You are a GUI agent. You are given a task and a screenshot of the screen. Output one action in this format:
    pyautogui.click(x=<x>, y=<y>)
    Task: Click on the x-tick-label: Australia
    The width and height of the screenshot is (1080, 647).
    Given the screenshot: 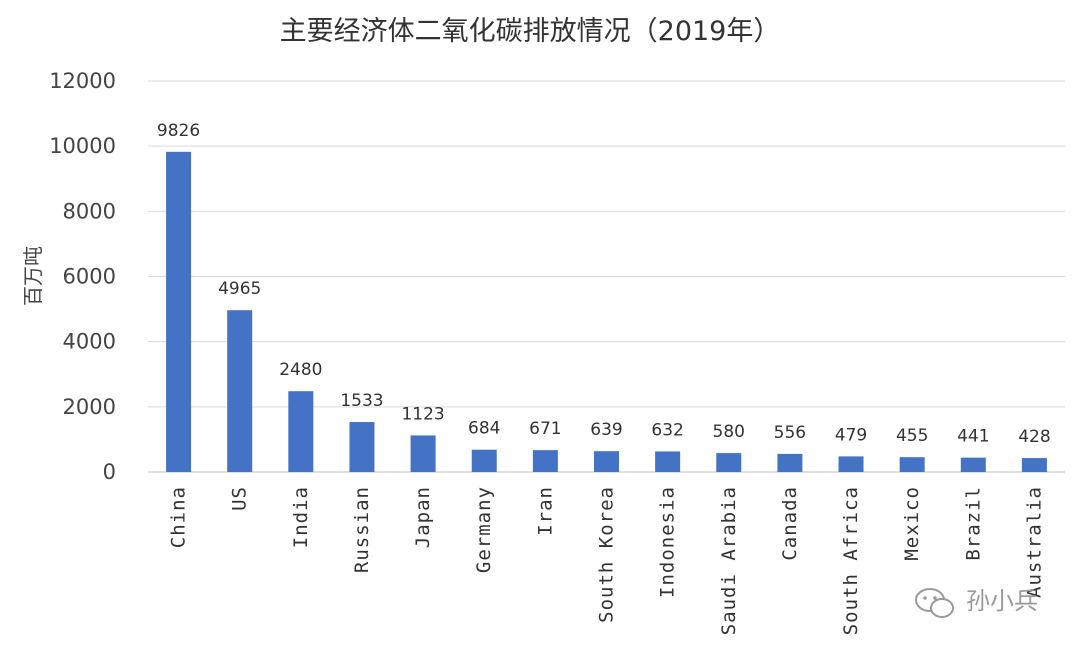 What is the action you would take?
    pyautogui.click(x=1034, y=542)
    